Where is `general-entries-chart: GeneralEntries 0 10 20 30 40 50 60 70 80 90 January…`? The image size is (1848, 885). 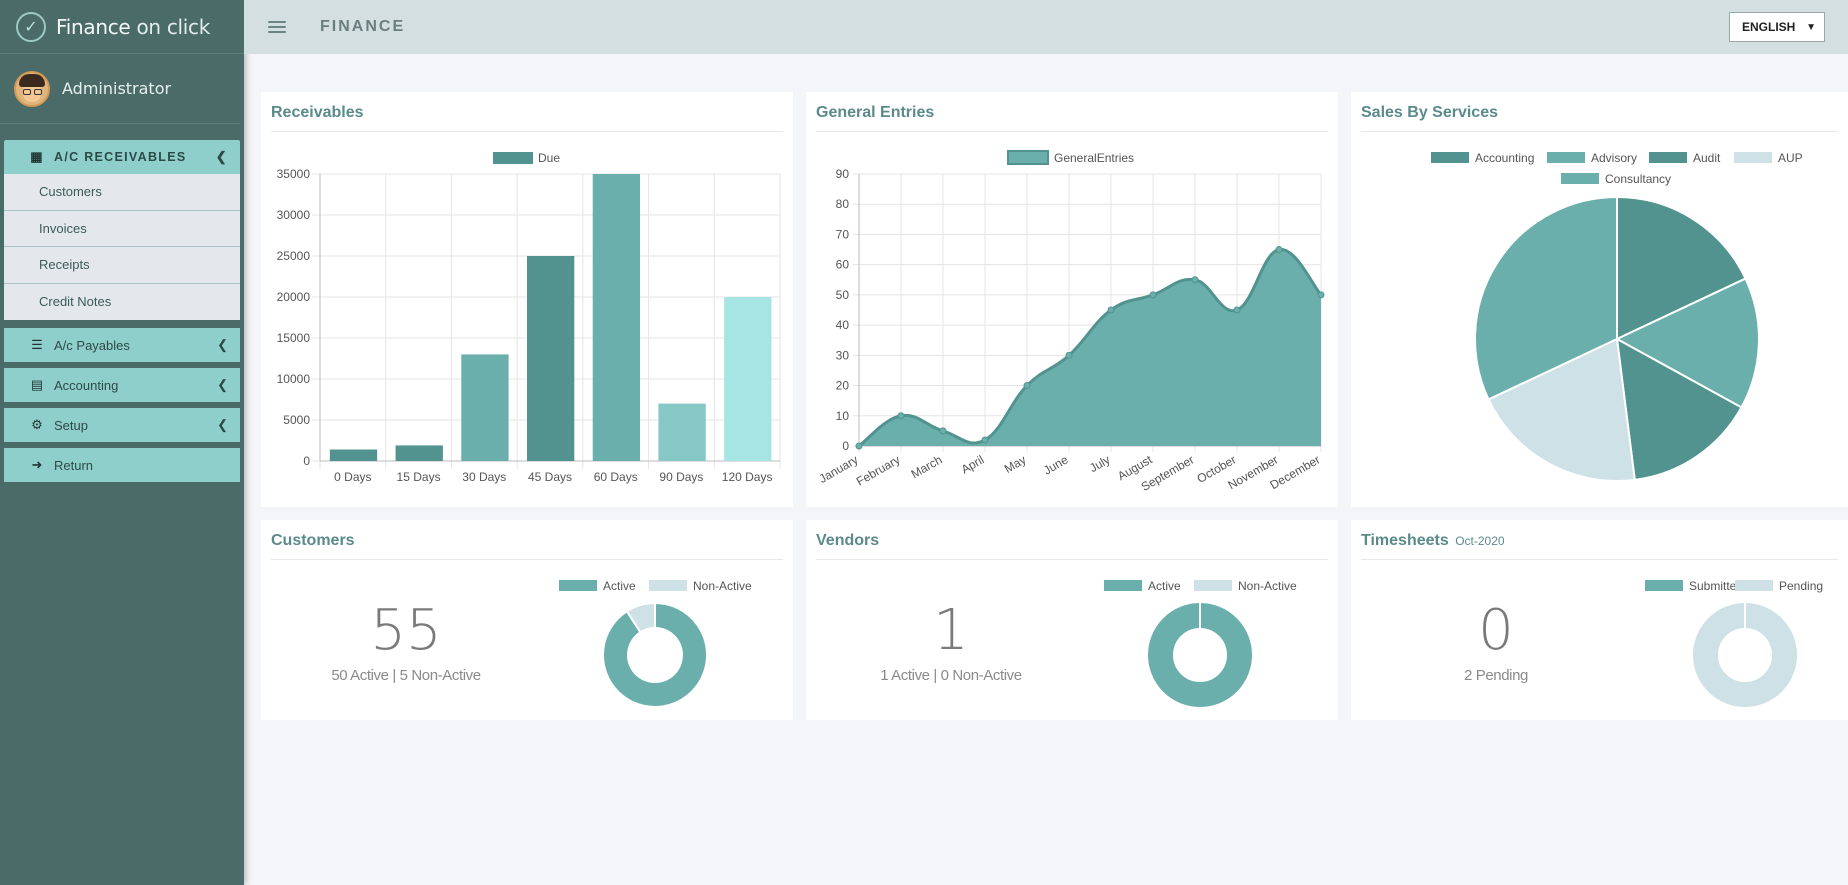 general-entries-chart: GeneralEntries 0 10 20 30 40 50 60 70 80 90 January… is located at coordinates (1071, 322).